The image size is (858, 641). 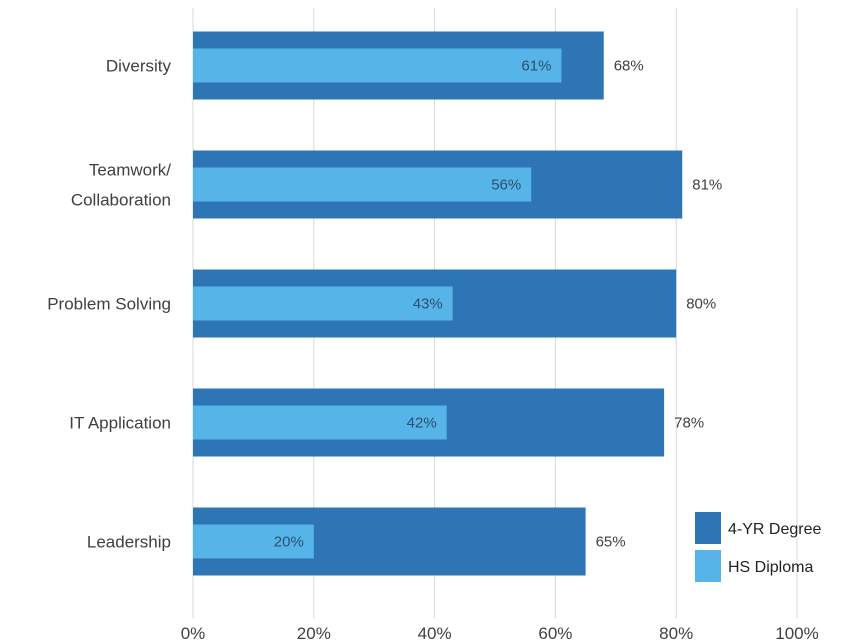 I want to click on data-label-4yr-degree: 81%, so click(x=707, y=185).